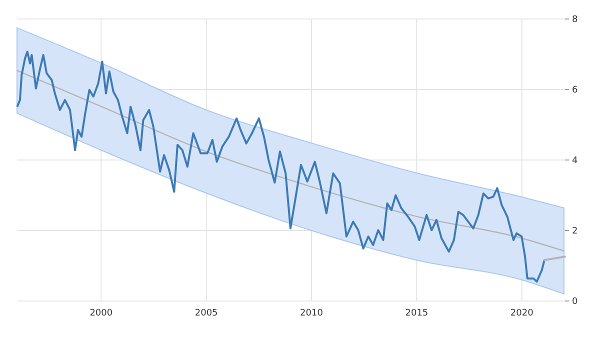 This screenshot has width=609, height=349. I want to click on y-tick-label: 8, so click(575, 19).